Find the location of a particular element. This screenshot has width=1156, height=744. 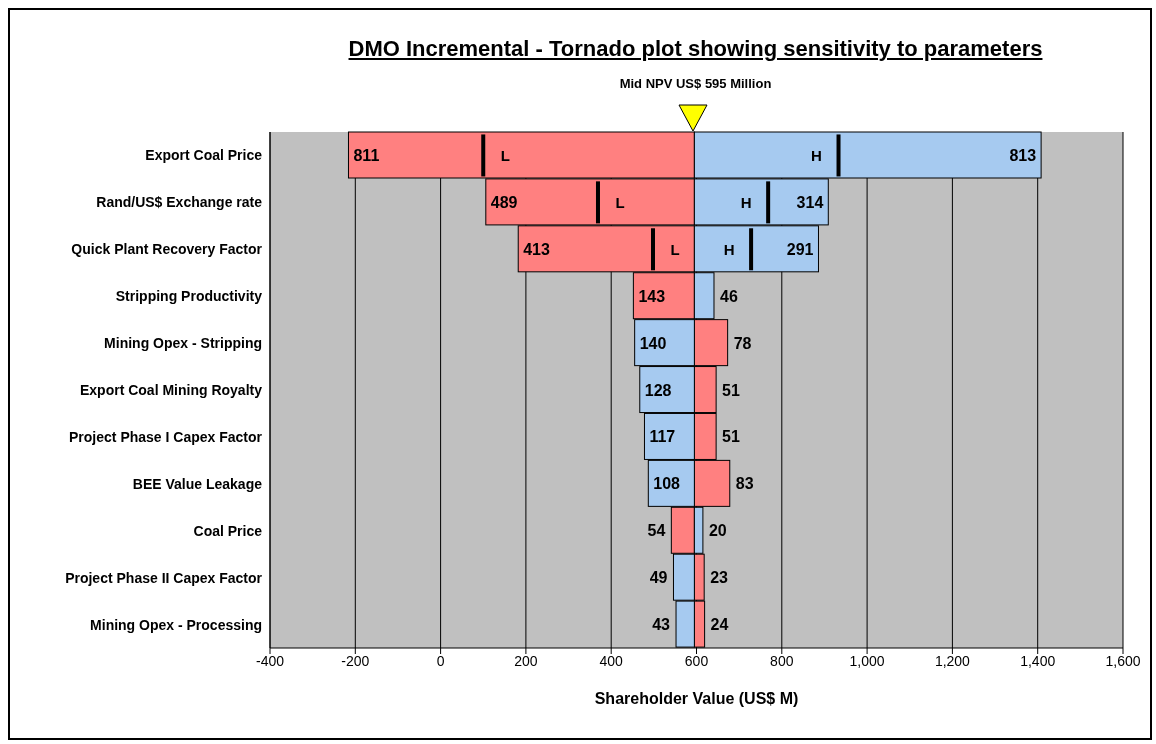

data-label: 117 is located at coordinates (662, 437).